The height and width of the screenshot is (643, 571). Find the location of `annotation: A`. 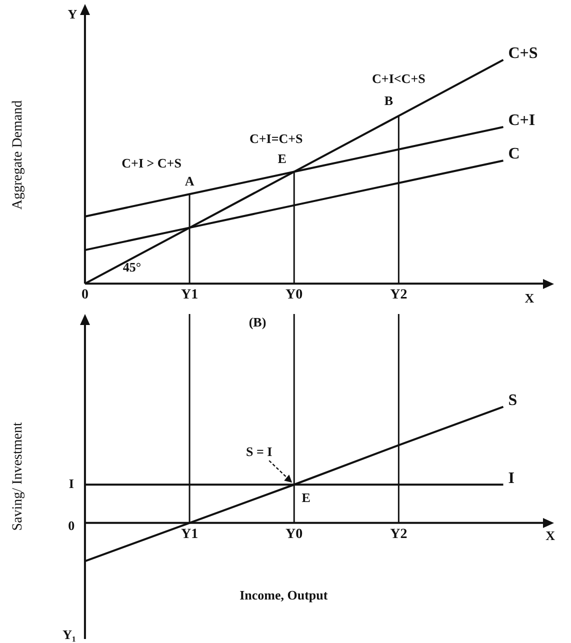

annotation: A is located at coordinates (189, 181).